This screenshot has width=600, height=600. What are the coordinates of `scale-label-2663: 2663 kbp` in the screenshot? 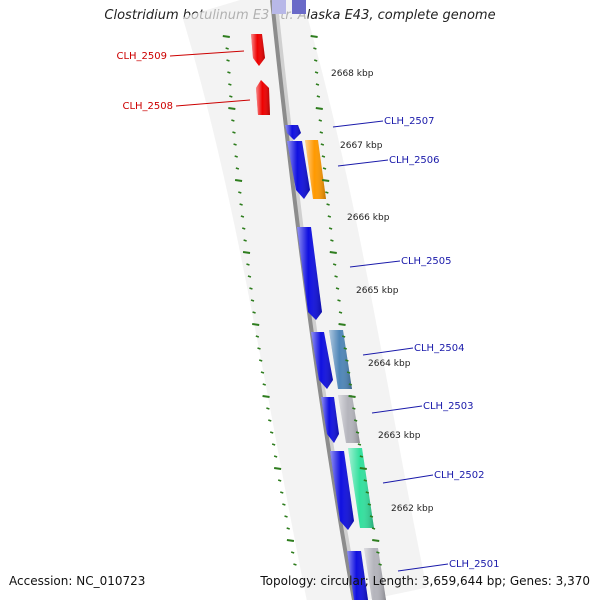 It's located at (399, 436).